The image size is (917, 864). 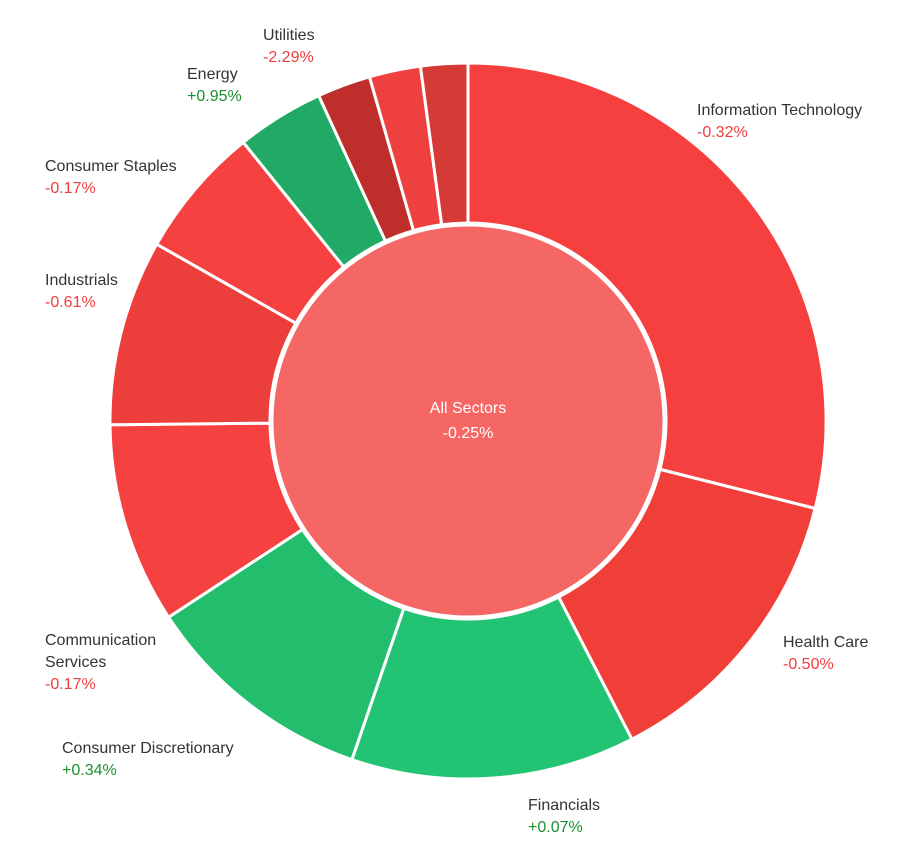 What do you see at coordinates (289, 46) in the screenshot?
I see `label-utilities: Utilities -2.29%` at bounding box center [289, 46].